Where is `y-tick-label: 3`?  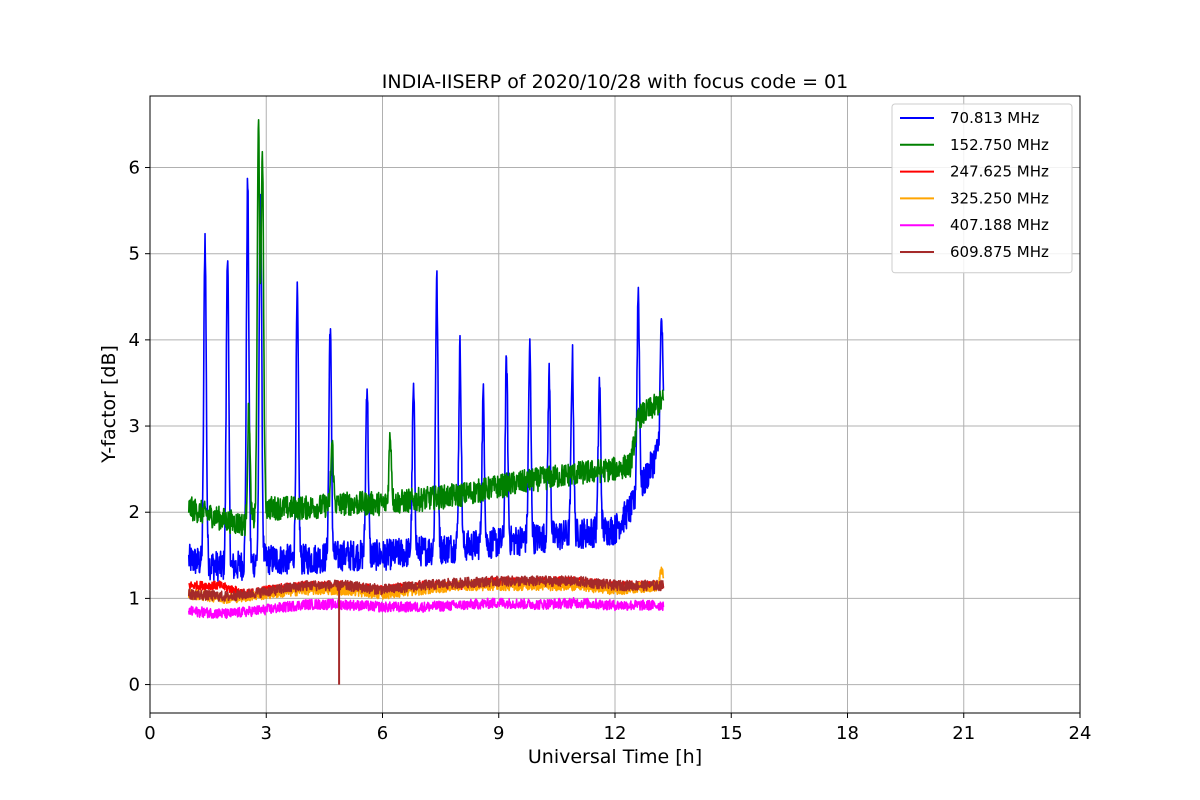
y-tick-label: 3 is located at coordinates (134, 426).